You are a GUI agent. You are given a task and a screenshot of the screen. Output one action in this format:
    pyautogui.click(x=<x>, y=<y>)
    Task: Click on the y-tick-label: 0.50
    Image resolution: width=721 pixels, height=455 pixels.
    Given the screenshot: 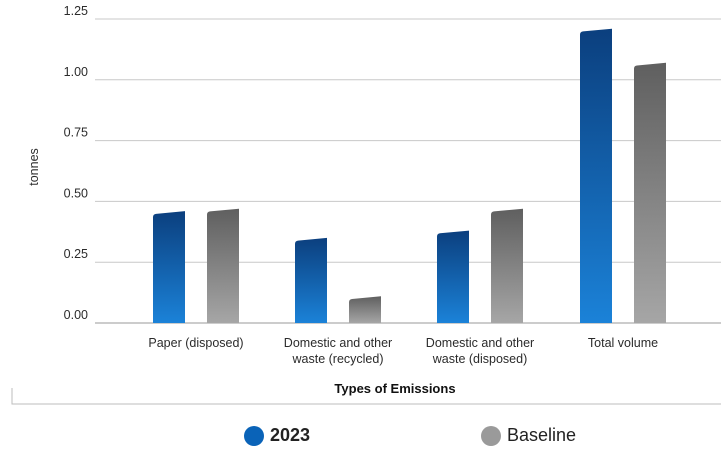 What is the action you would take?
    pyautogui.click(x=76, y=193)
    